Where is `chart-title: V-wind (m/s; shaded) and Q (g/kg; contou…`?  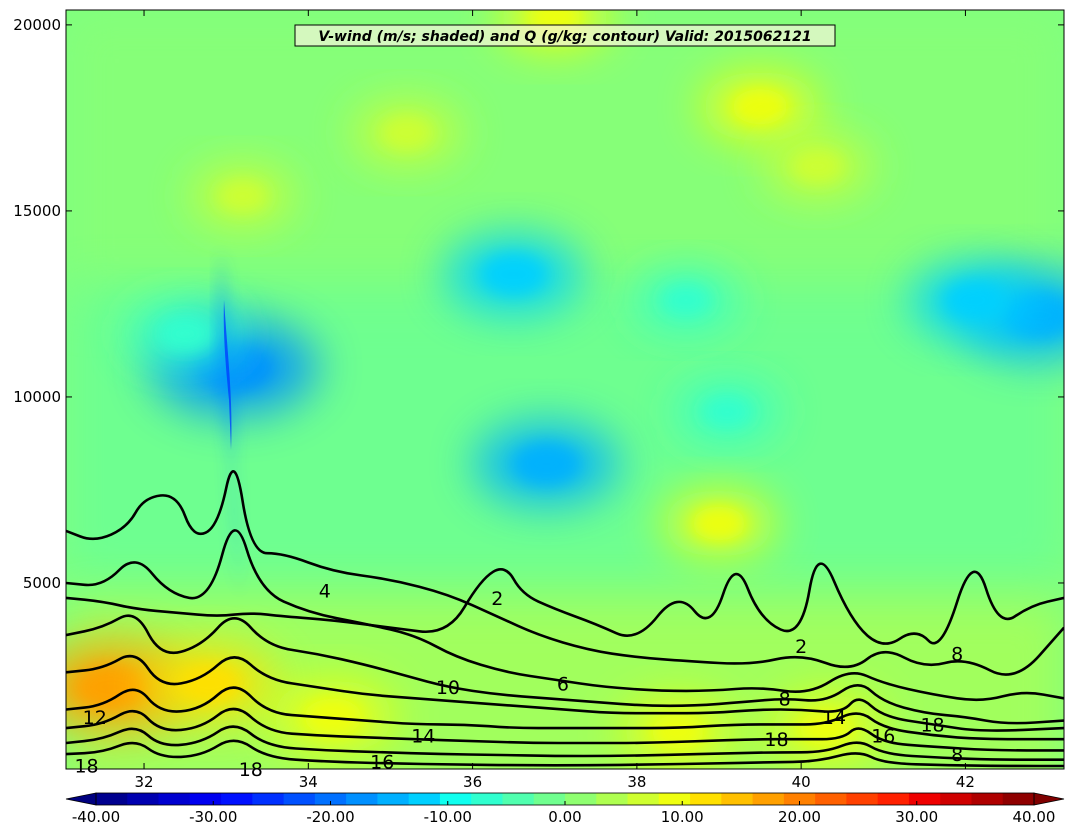
chart-title: V-wind (m/s; shaded) and Q (g/kg; contou… is located at coordinates (564, 37).